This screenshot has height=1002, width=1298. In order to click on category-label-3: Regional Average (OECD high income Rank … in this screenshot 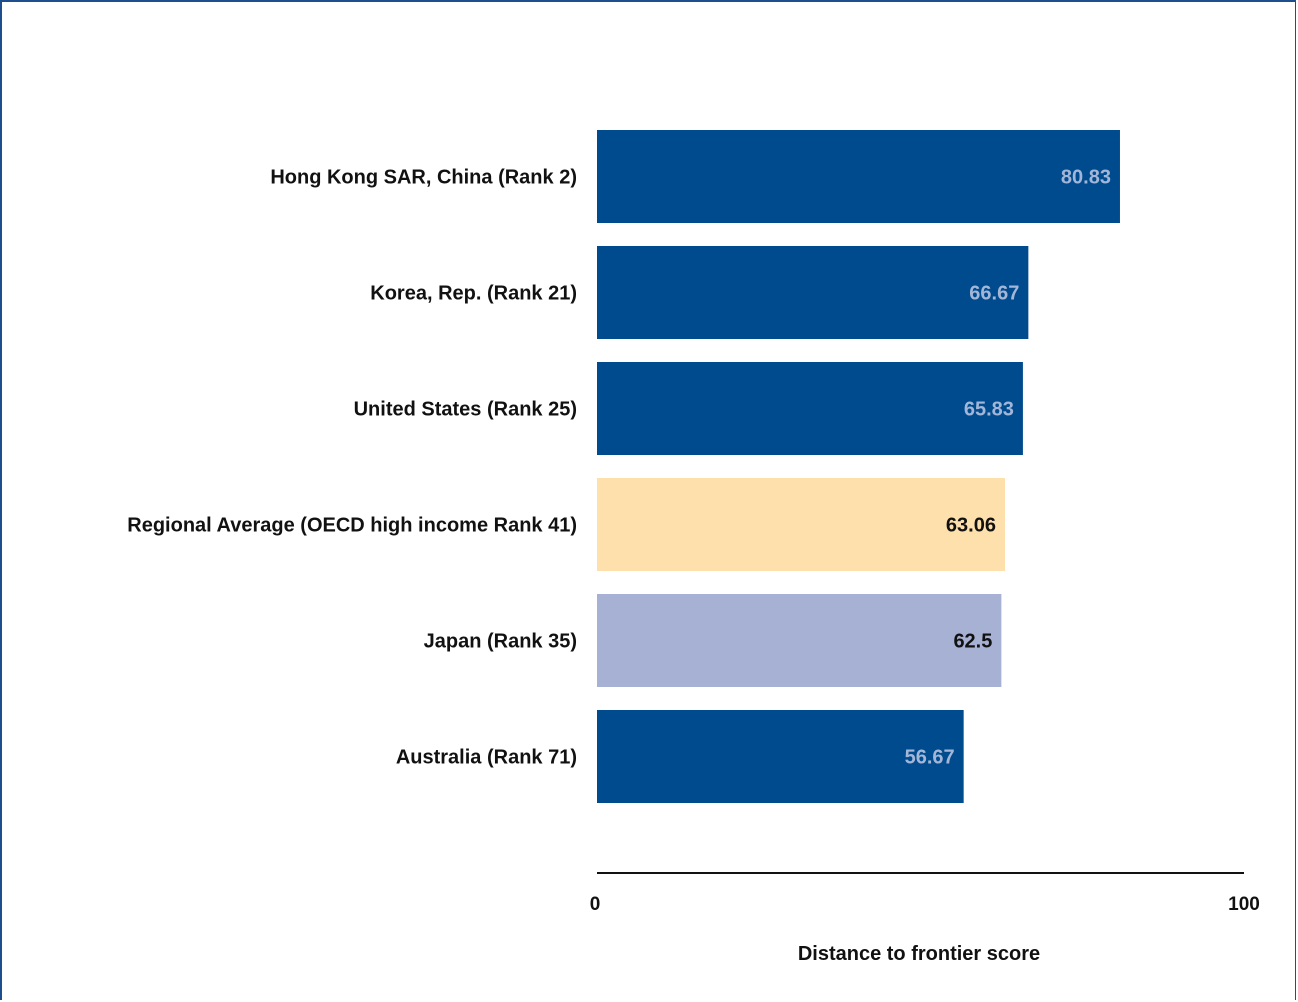, I will do `click(352, 526)`.